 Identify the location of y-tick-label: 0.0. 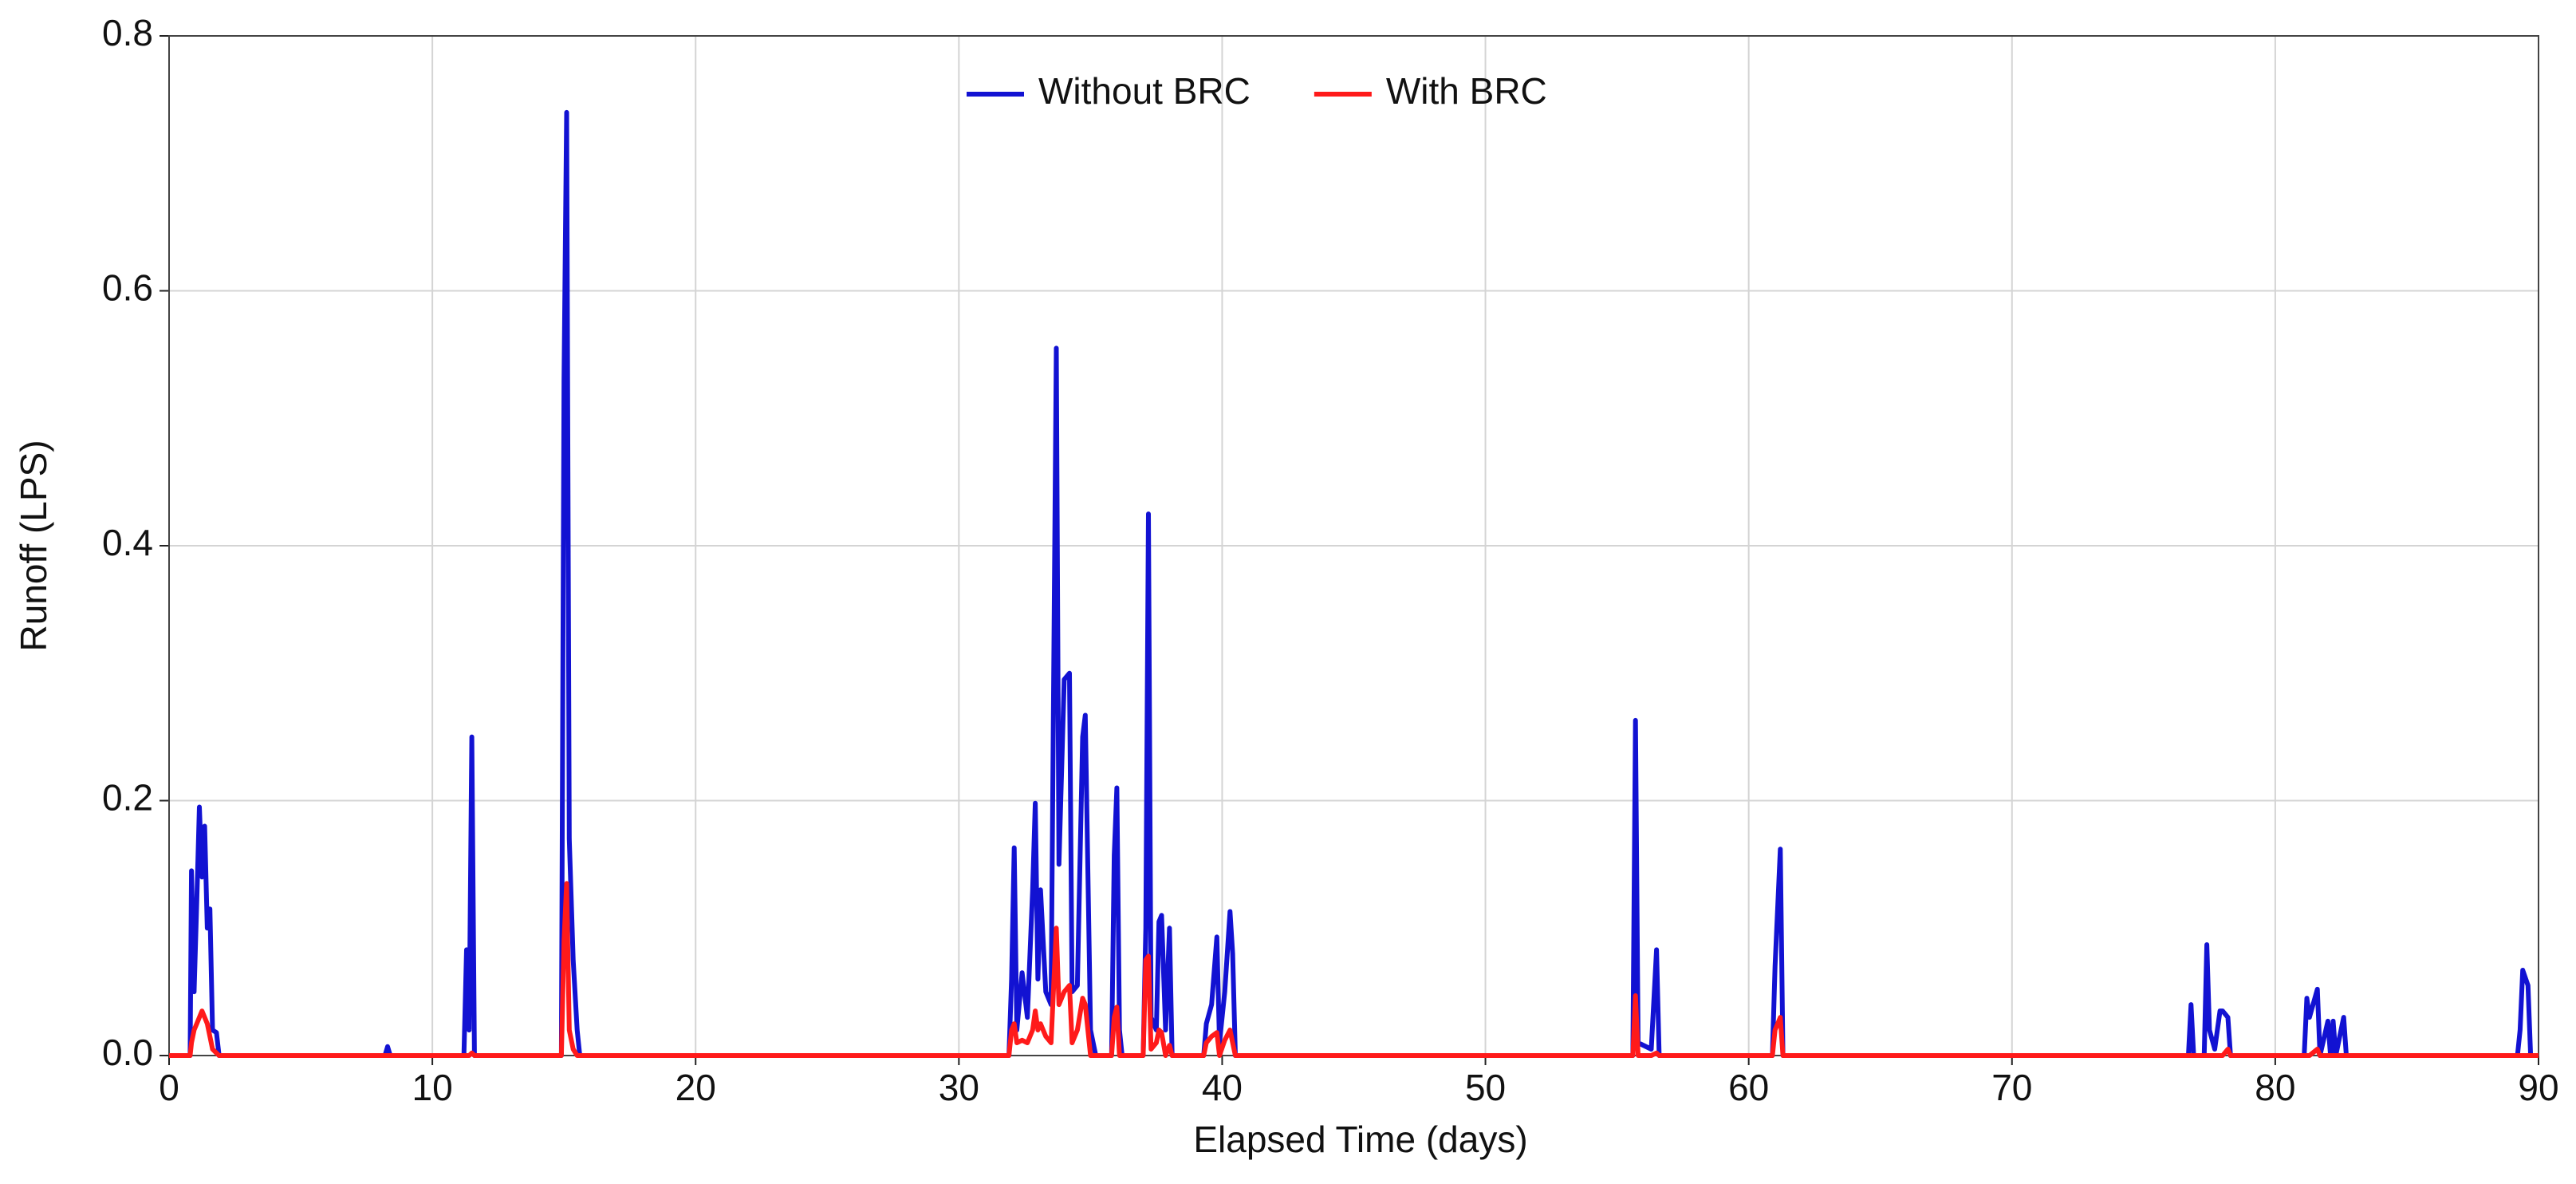
(127, 1052).